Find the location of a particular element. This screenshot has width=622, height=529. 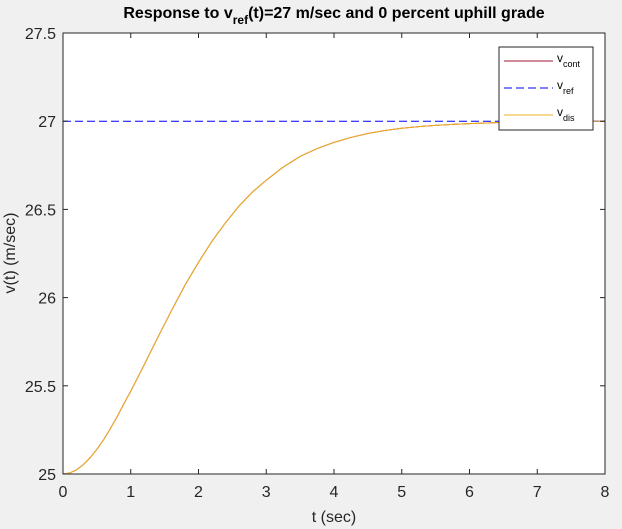

chart-title-suffix: (t)=27 m/sec and 0 percent uphill grade is located at coordinates (396, 13).